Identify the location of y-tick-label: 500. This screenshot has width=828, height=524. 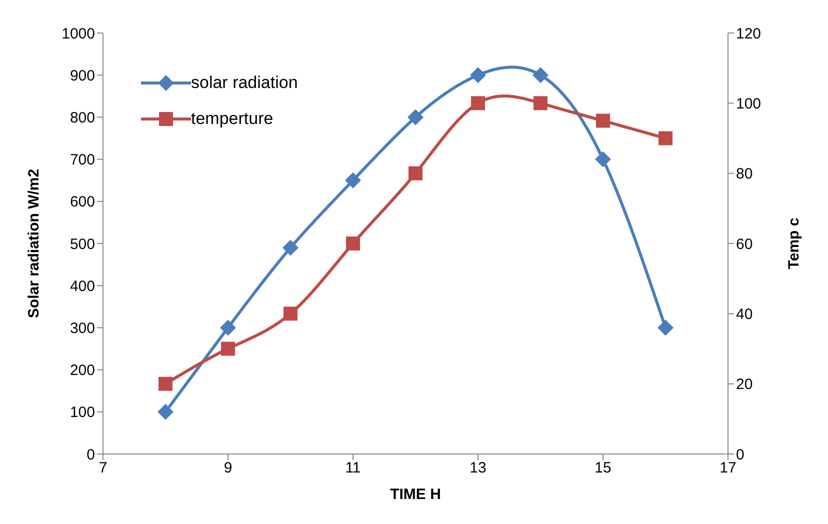
(82, 244).